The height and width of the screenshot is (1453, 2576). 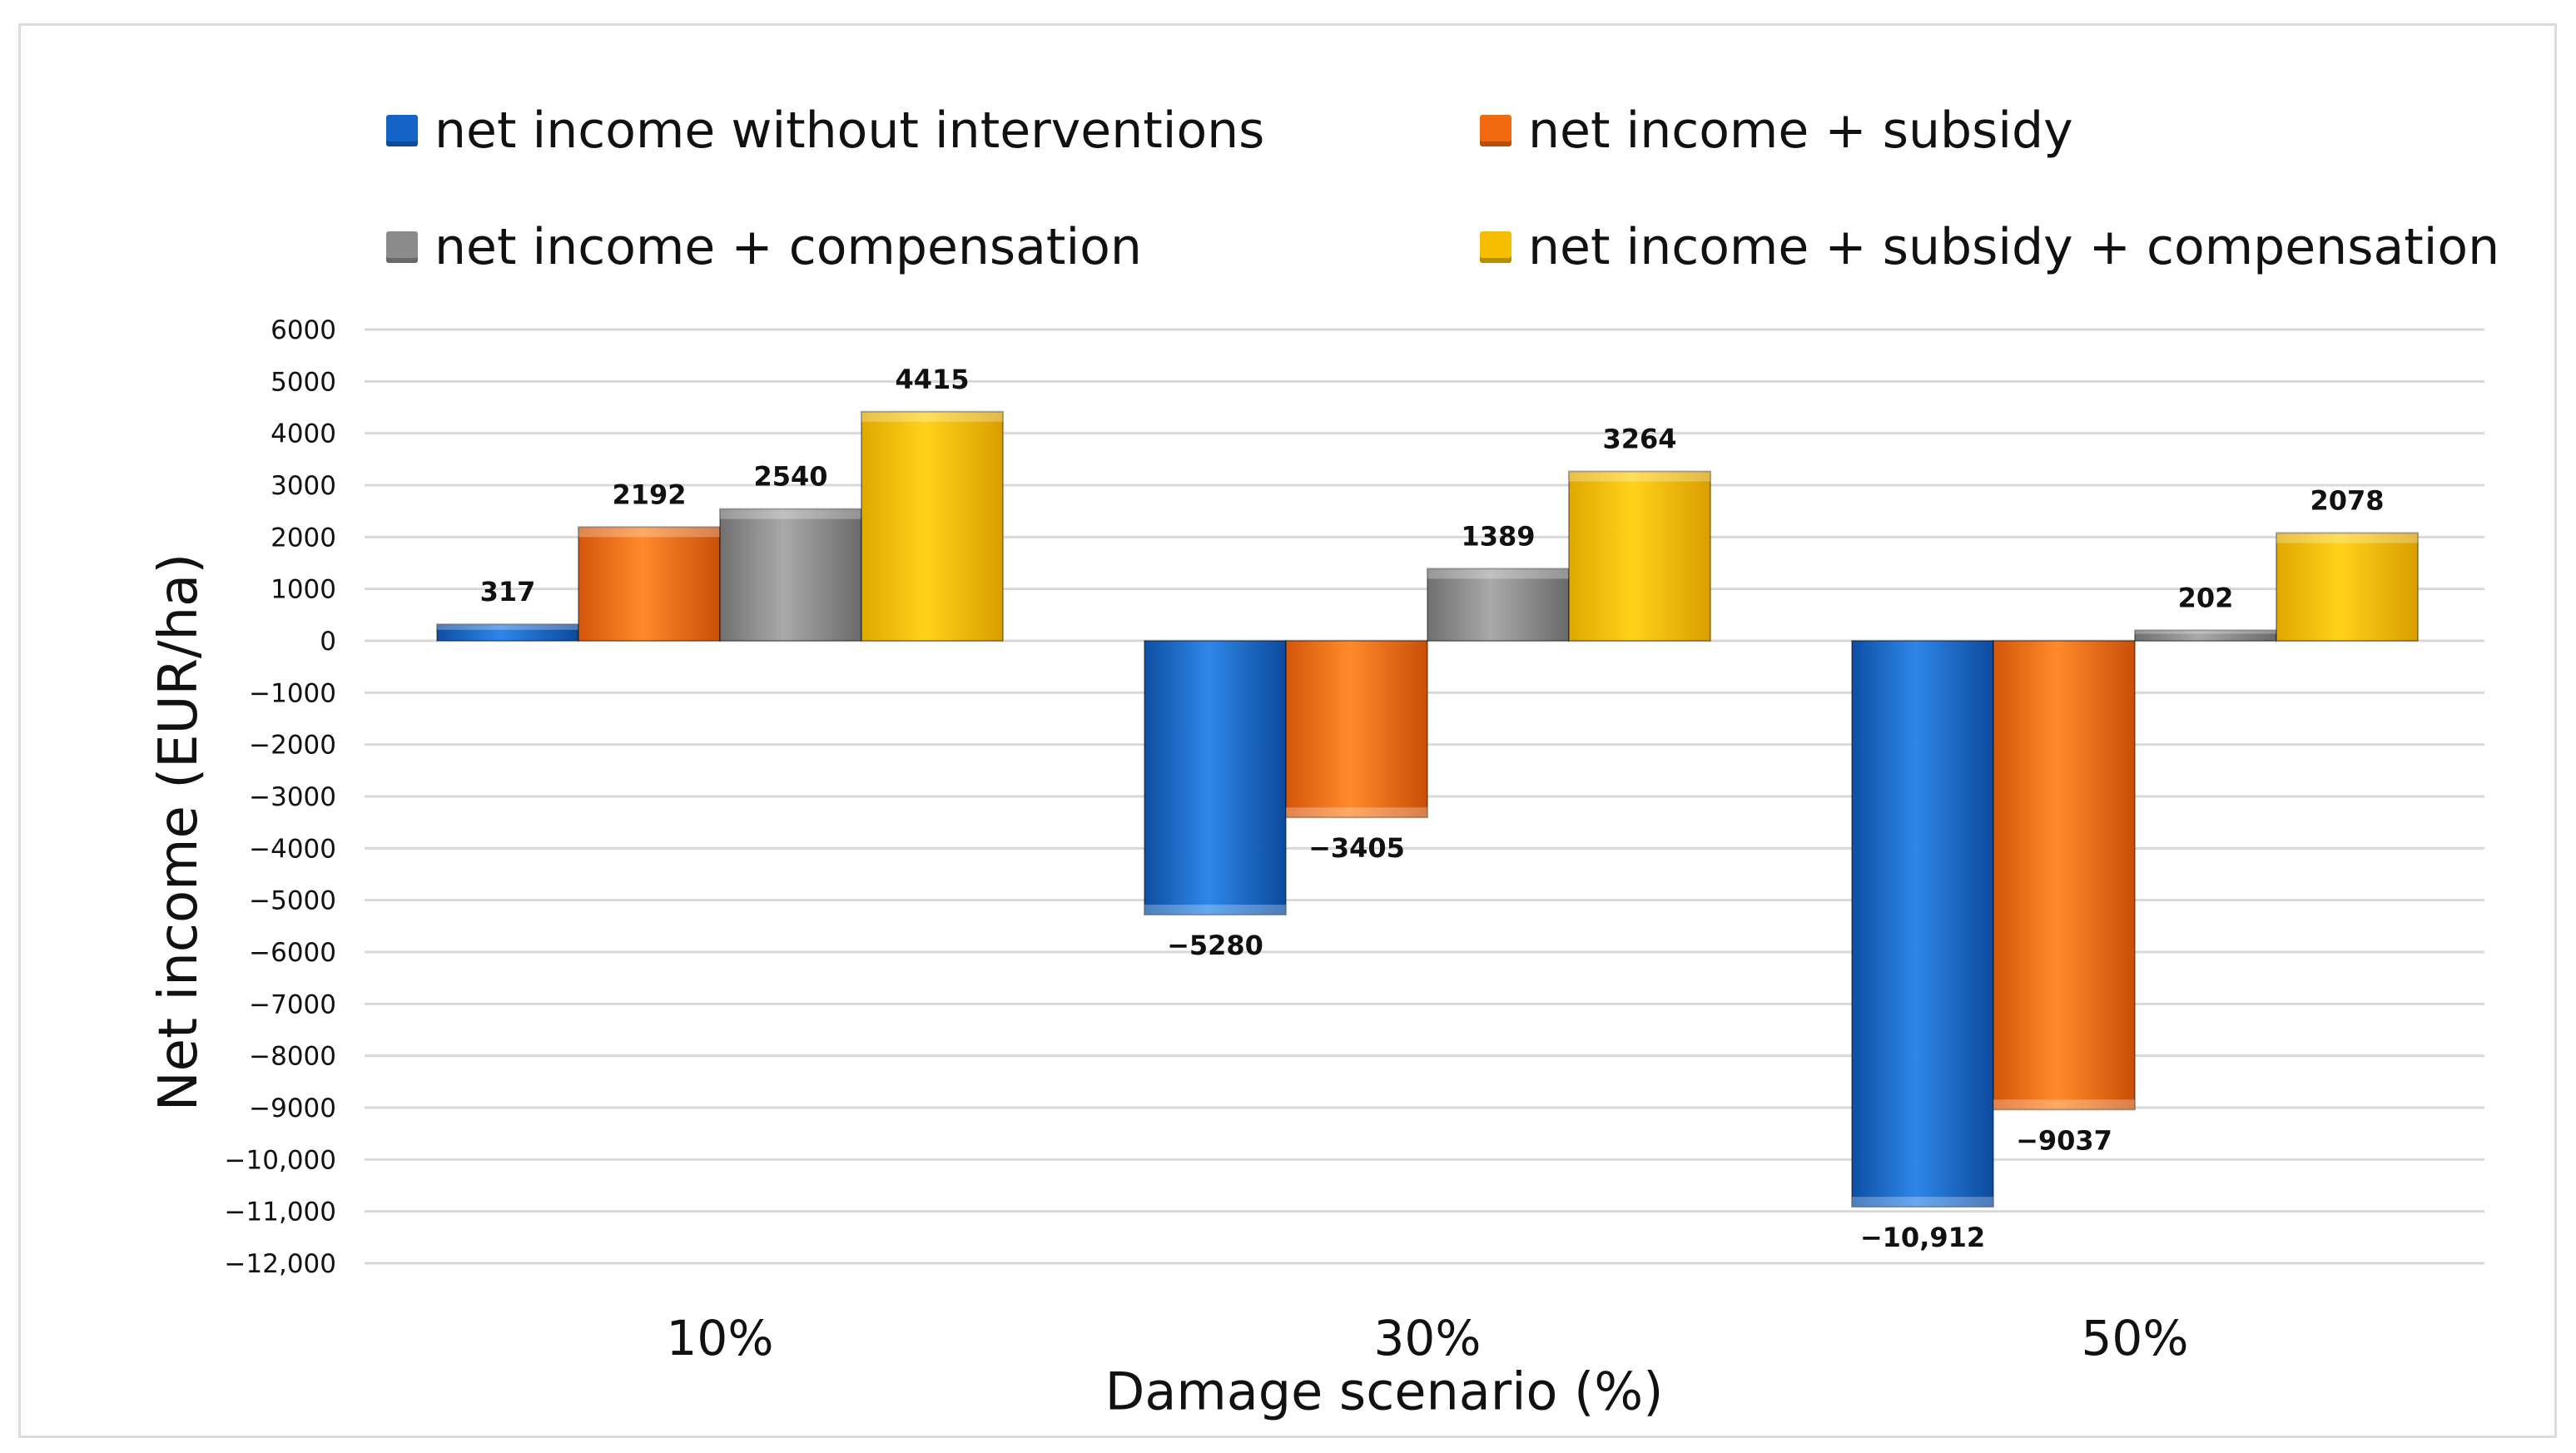 What do you see at coordinates (1495, 247) in the screenshot?
I see `legend-swatch-yellow` at bounding box center [1495, 247].